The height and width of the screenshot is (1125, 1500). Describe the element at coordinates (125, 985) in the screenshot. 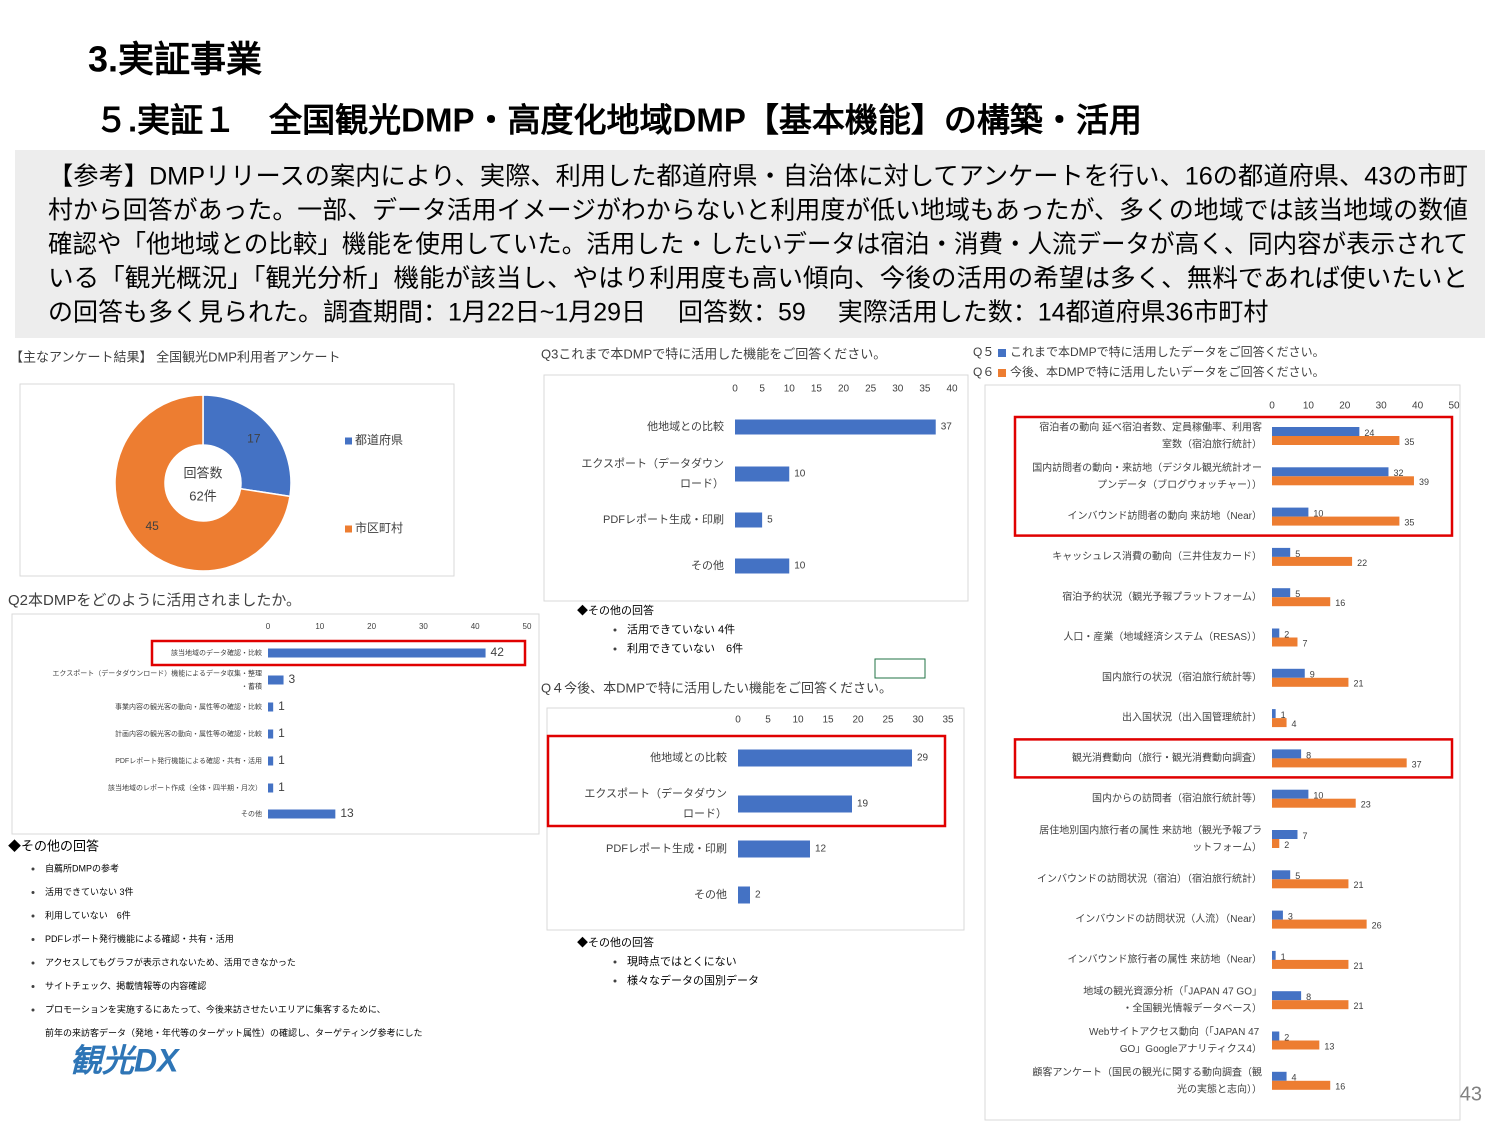

I see `other-answer: サイトチェック、掲載情報等の内容確認` at that location.